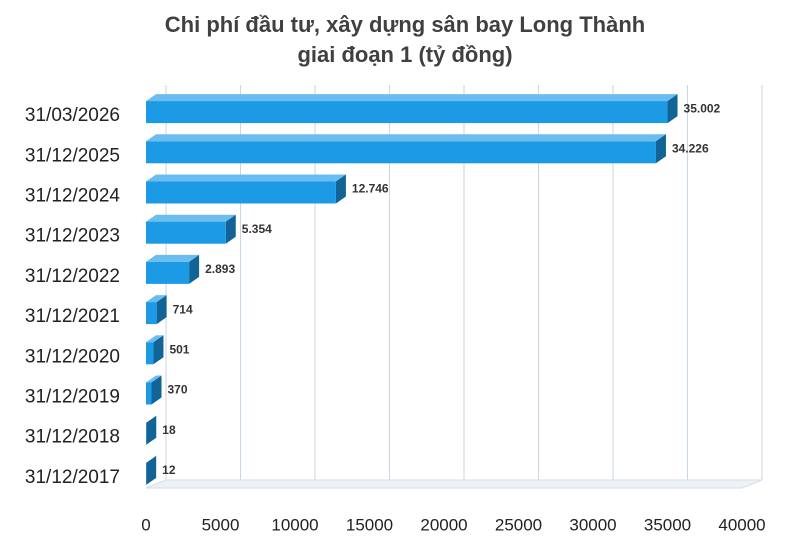  What do you see at coordinates (72, 276) in the screenshot?
I see `y-tick-label: 31/12/2022` at bounding box center [72, 276].